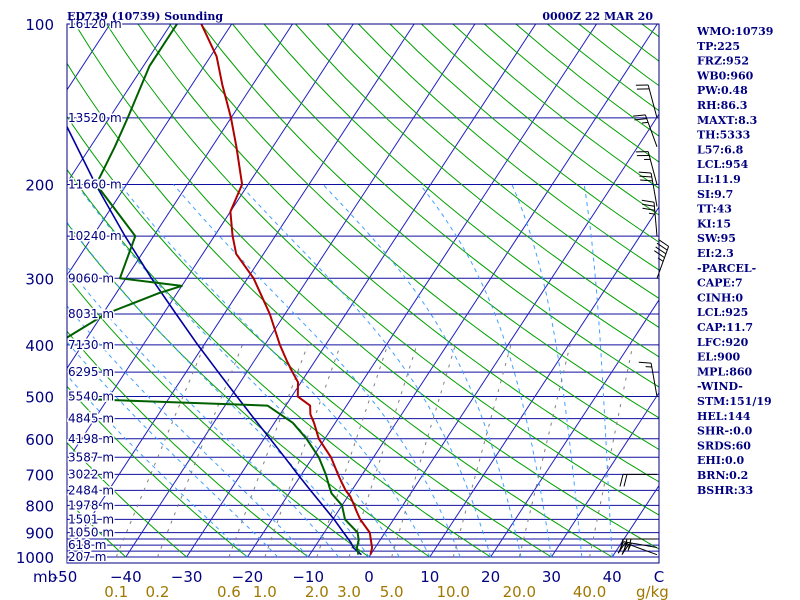 Image resolution: width=800 pixels, height=600 pixels. What do you see at coordinates (524, 133) in the screenshot?
I see `dry-adiabat-line` at bounding box center [524, 133].